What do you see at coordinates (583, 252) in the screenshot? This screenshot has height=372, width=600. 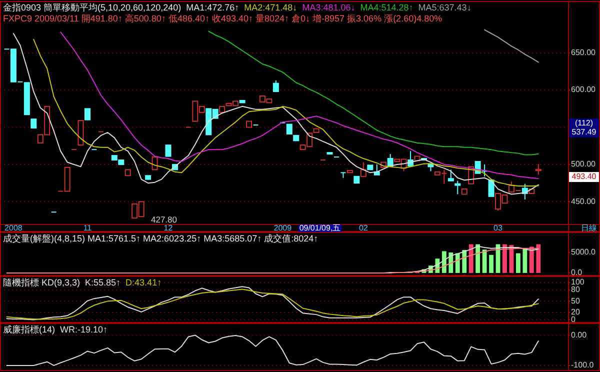 I see `y-tick-label: 5000.0` at bounding box center [583, 252].